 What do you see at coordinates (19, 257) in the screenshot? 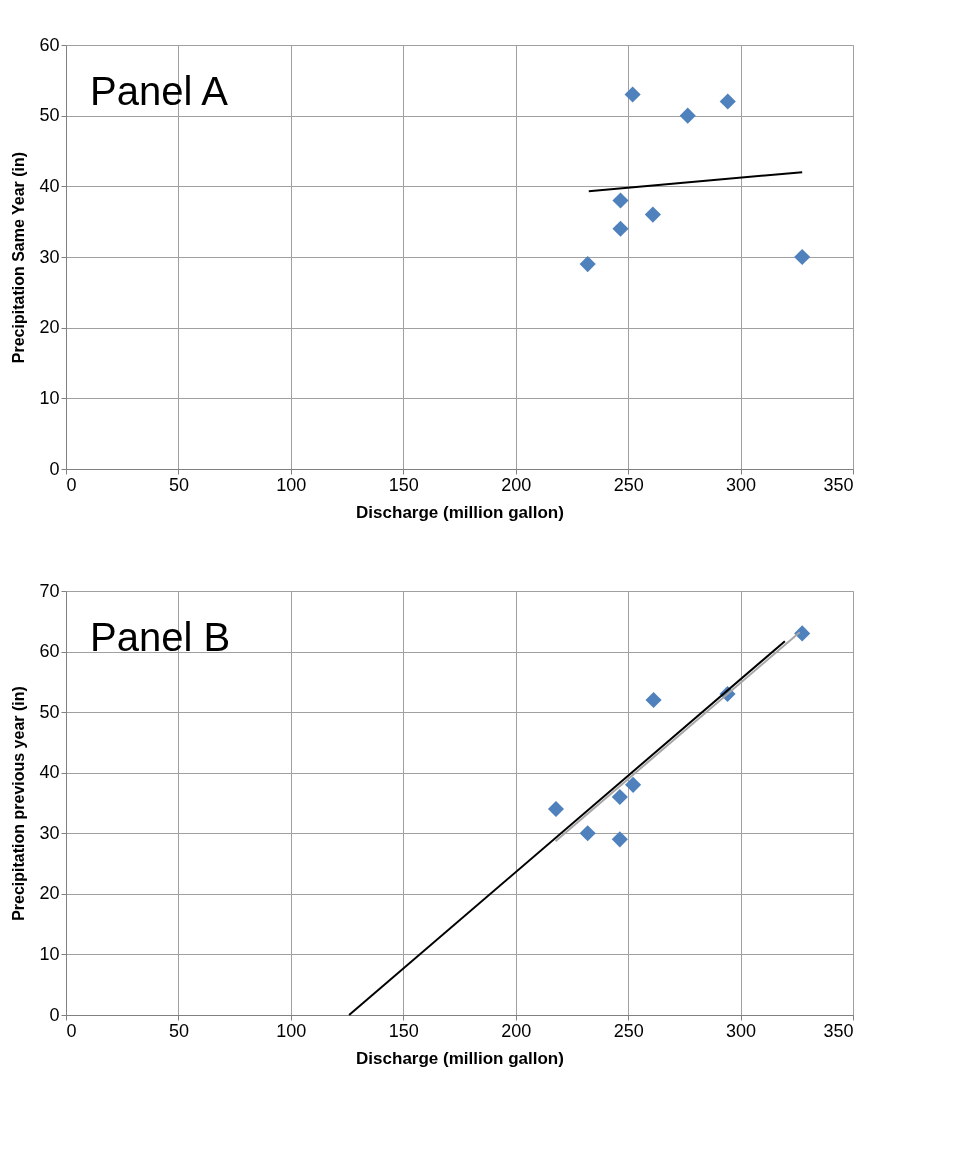
I see `y-axis-title: Precipitation Same Year (in)` at bounding box center [19, 257].